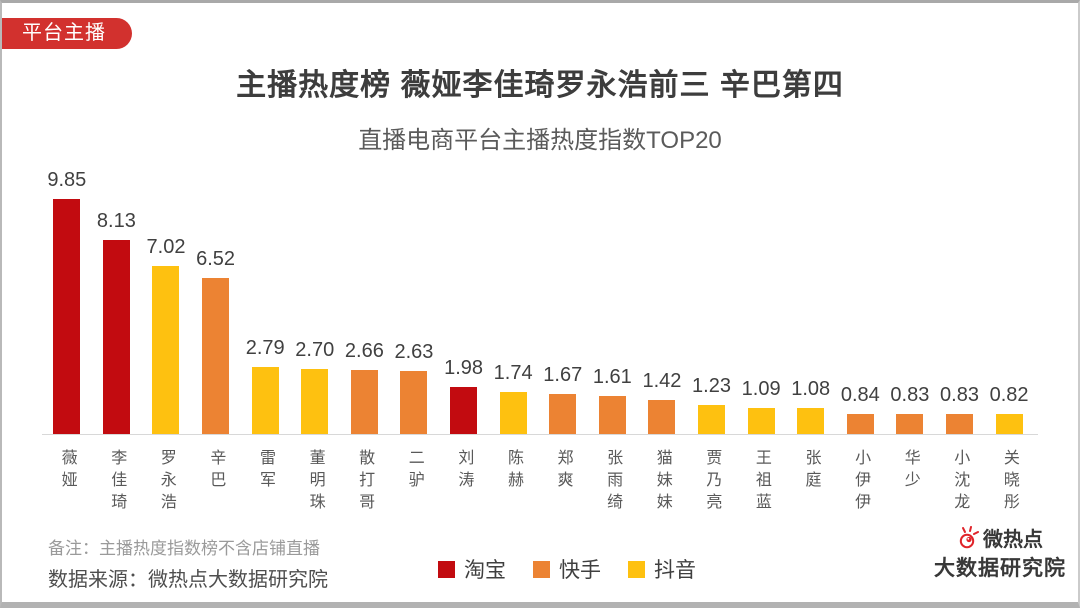 This screenshot has width=1080, height=608. What do you see at coordinates (1000, 552) in the screenshot?
I see `brand-logo: 微热点 大数据研究院` at bounding box center [1000, 552].